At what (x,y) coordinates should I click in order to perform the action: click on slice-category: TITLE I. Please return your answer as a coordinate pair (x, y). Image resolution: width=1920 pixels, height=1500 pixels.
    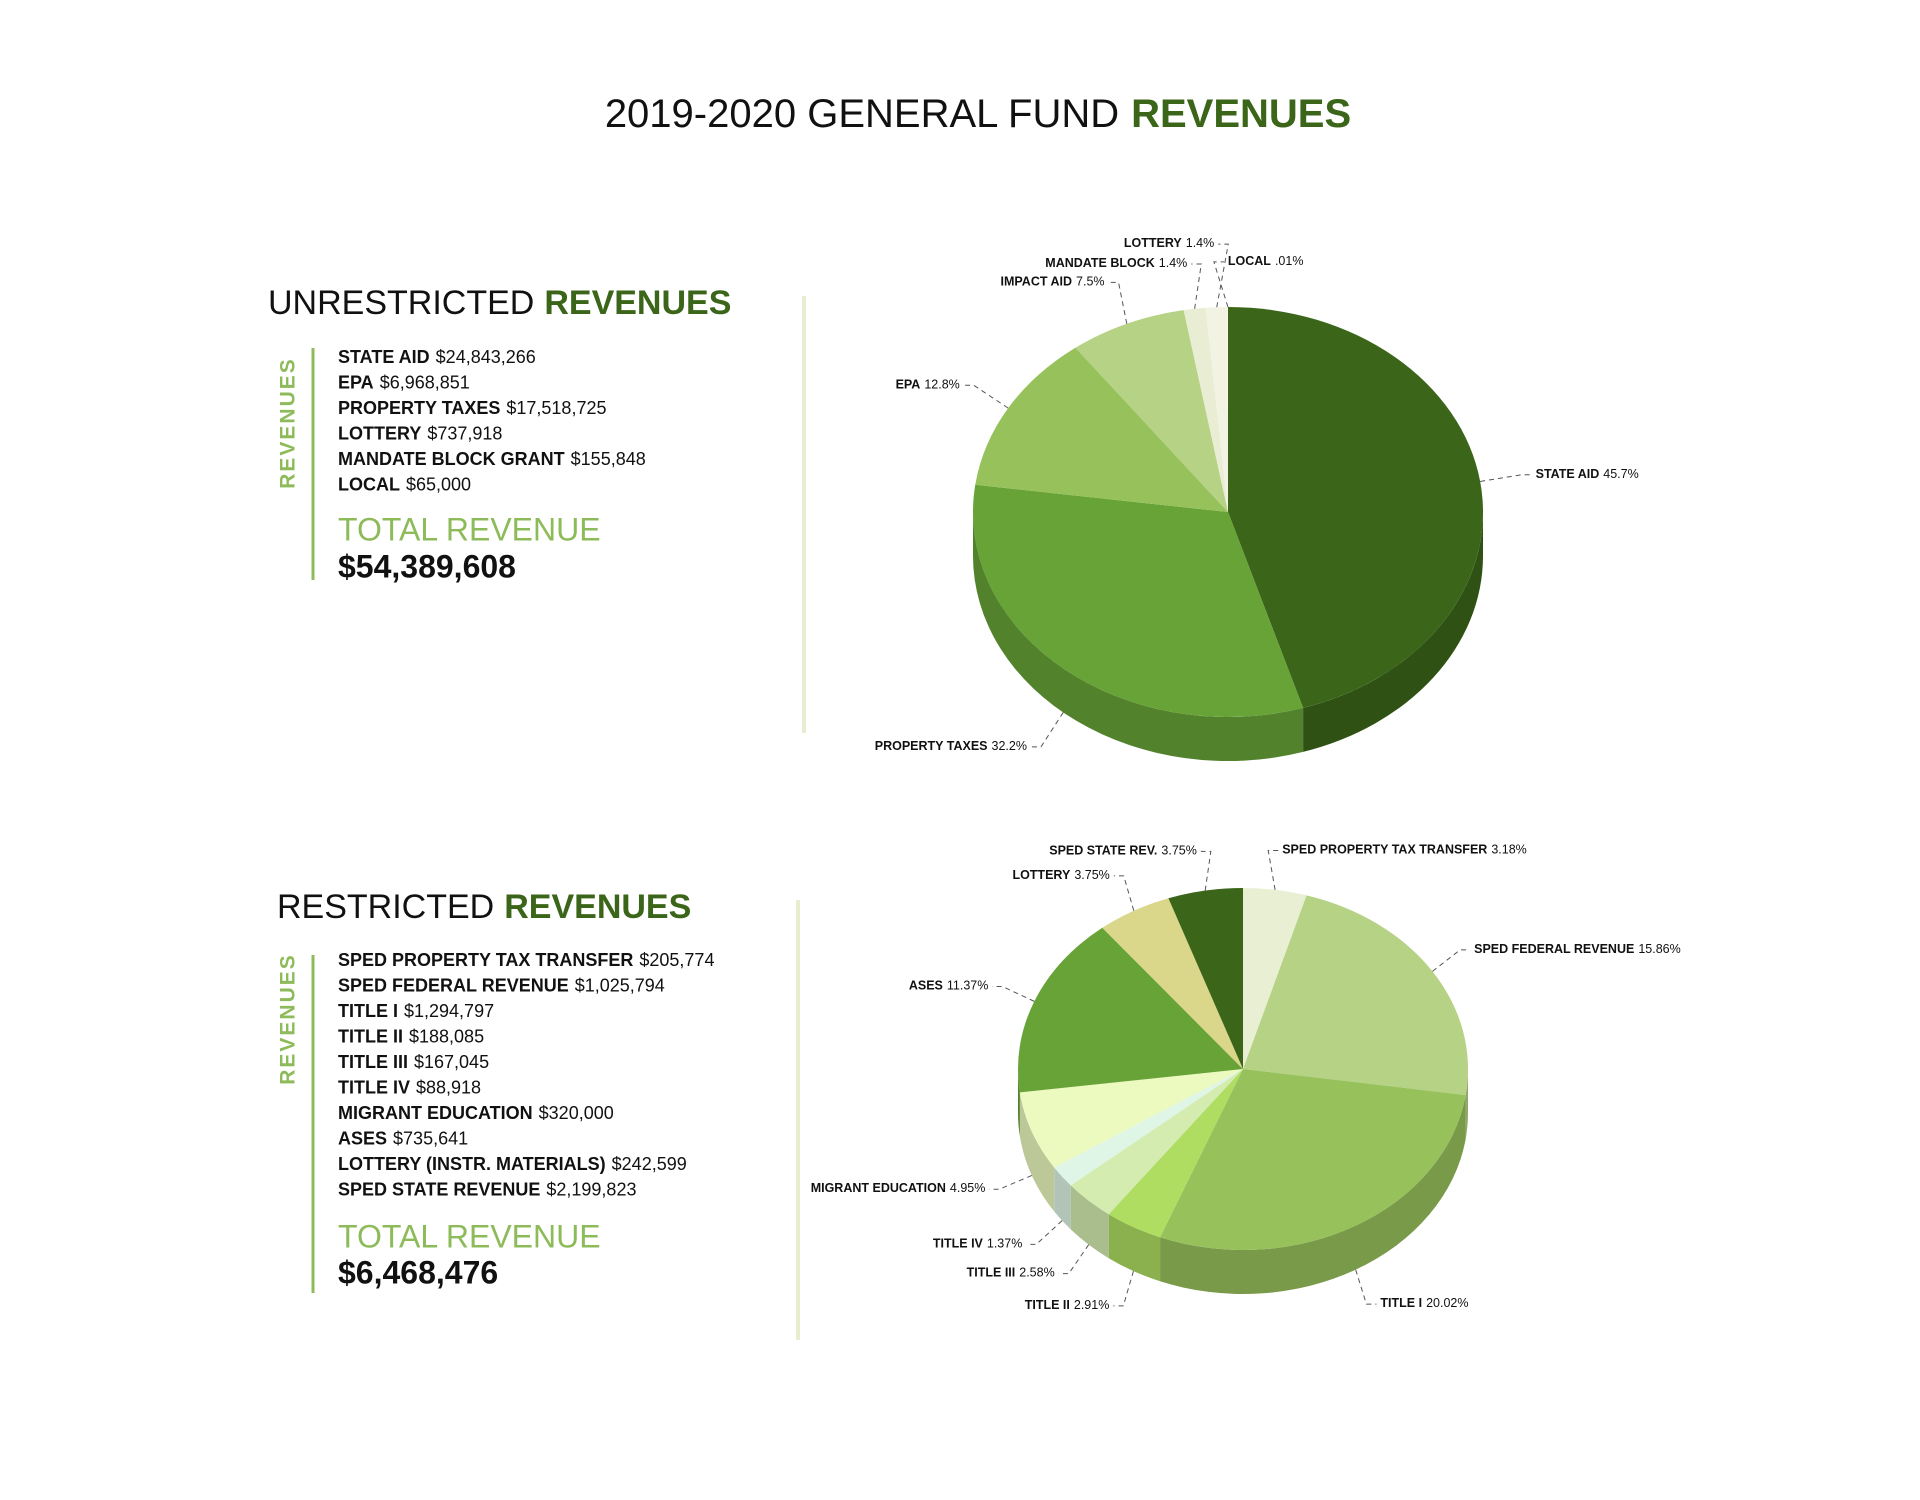
    Looking at the image, I should click on (1401, 1303).